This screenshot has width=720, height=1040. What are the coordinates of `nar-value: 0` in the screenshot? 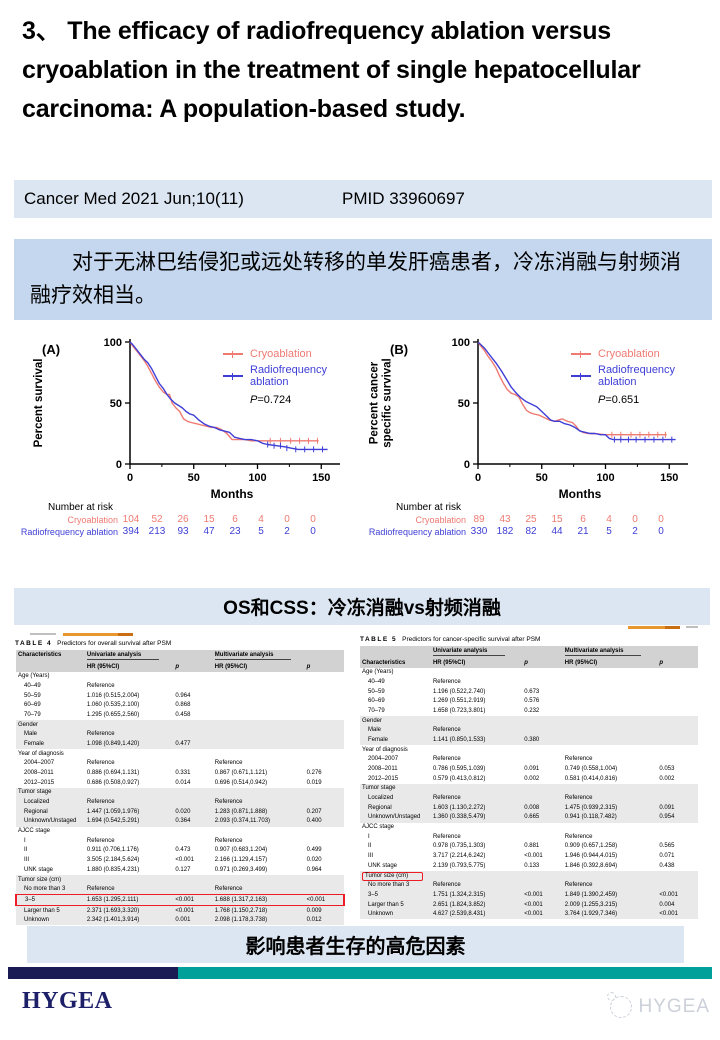 It's located at (313, 519).